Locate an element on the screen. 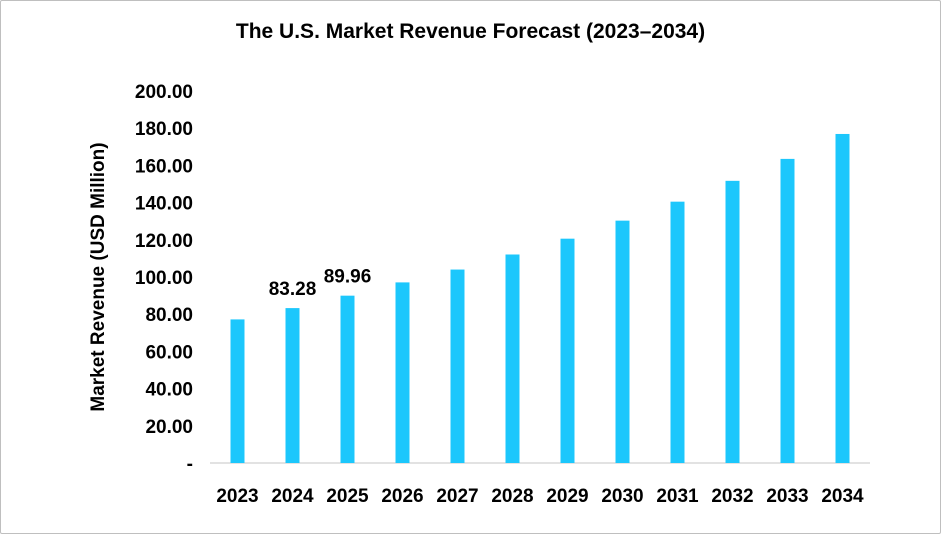  y-tick-label: 100.00 is located at coordinates (164, 278).